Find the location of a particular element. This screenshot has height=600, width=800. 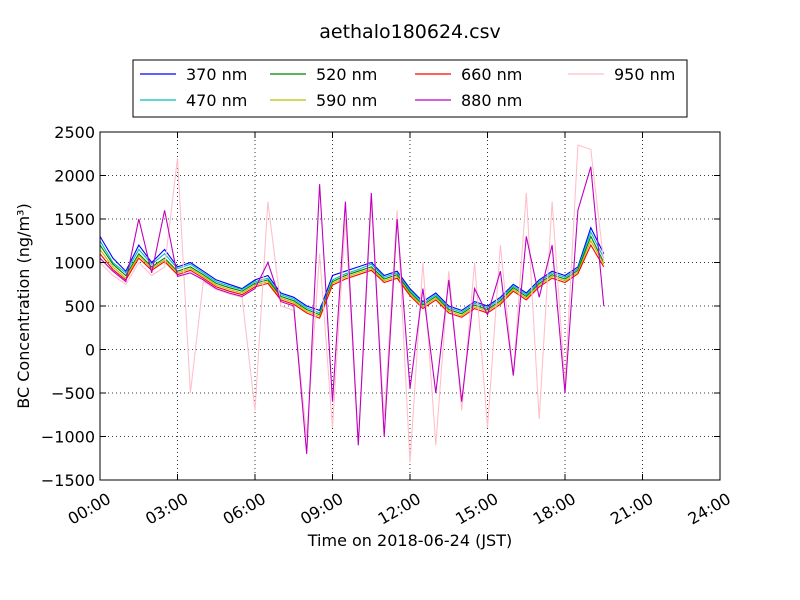

y-tick-label: 0 is located at coordinates (90, 350).